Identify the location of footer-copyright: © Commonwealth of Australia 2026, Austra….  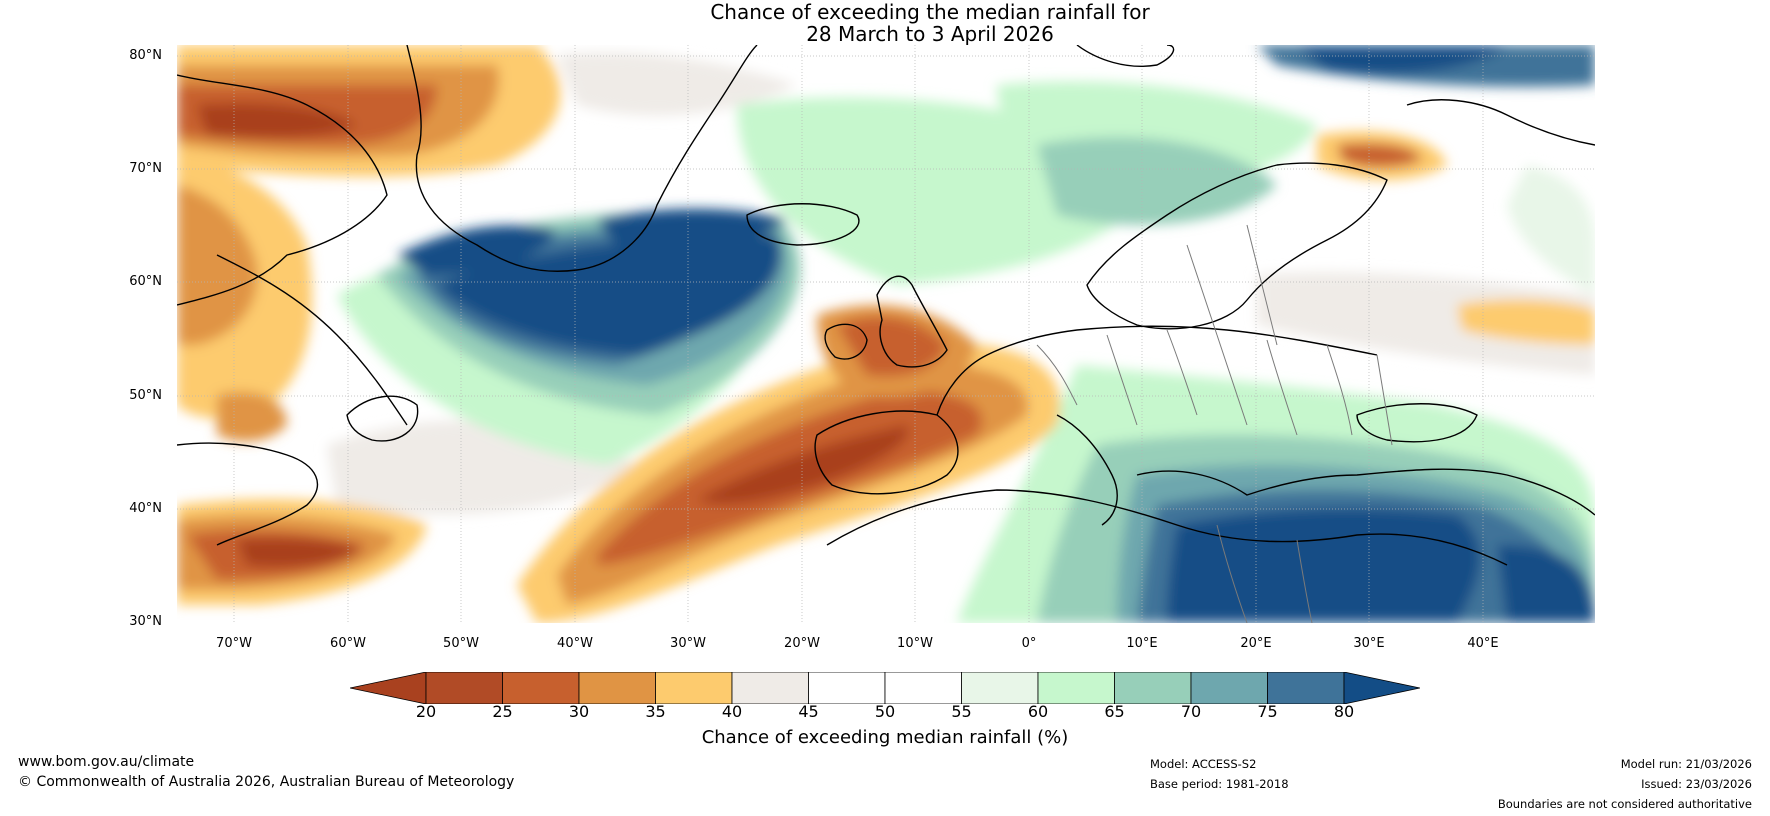
(266, 782).